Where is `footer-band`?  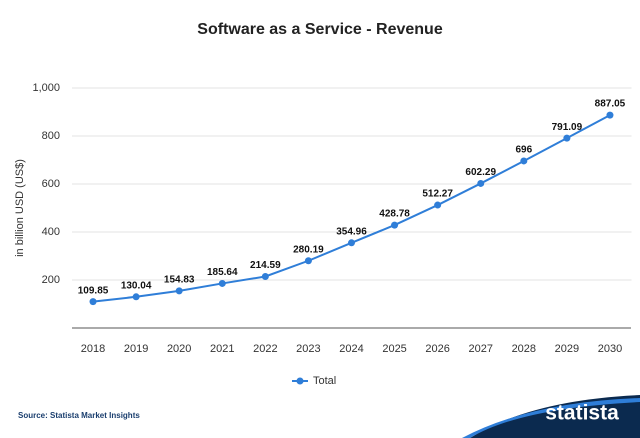 footer-band is located at coordinates (320, 416).